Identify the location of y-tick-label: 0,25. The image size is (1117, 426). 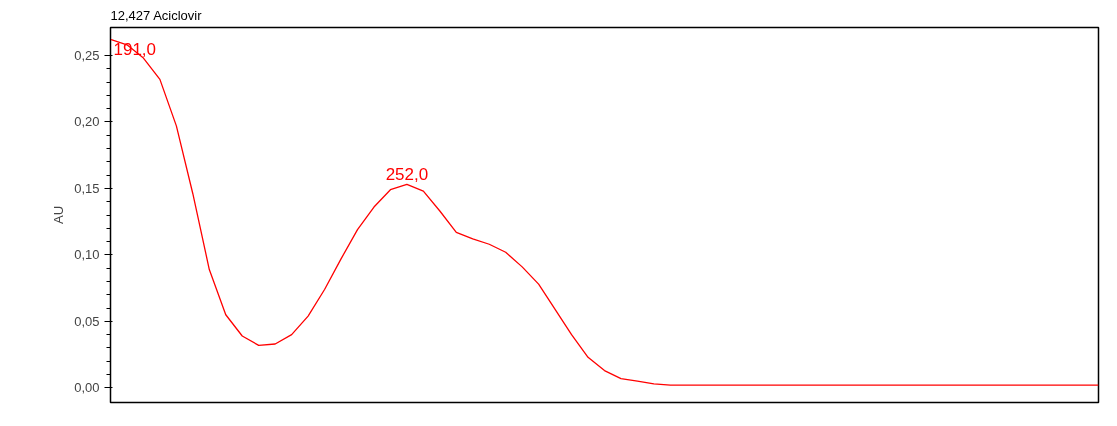
(87, 55).